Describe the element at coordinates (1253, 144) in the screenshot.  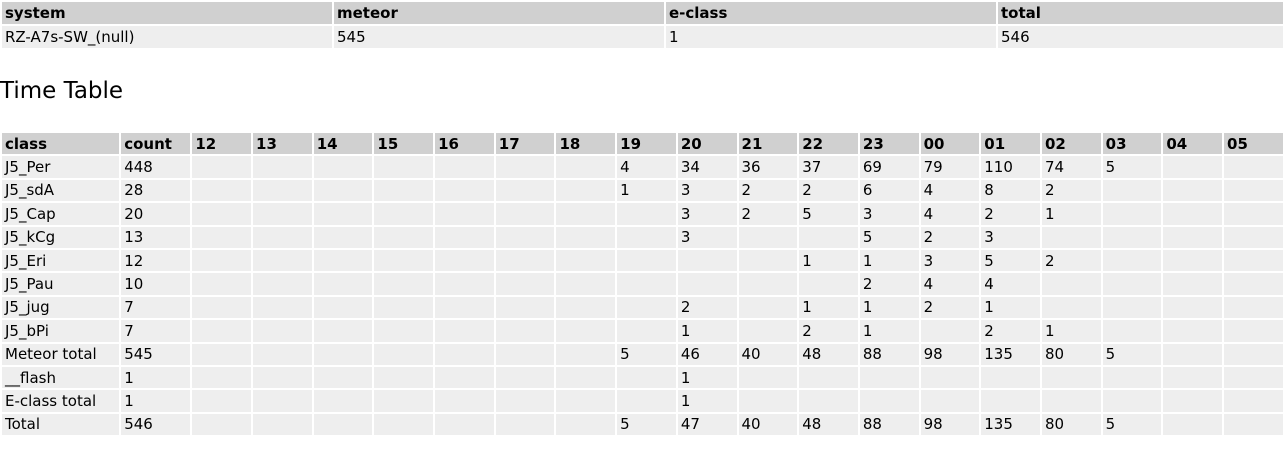
I see `header-cell: 05` at that location.